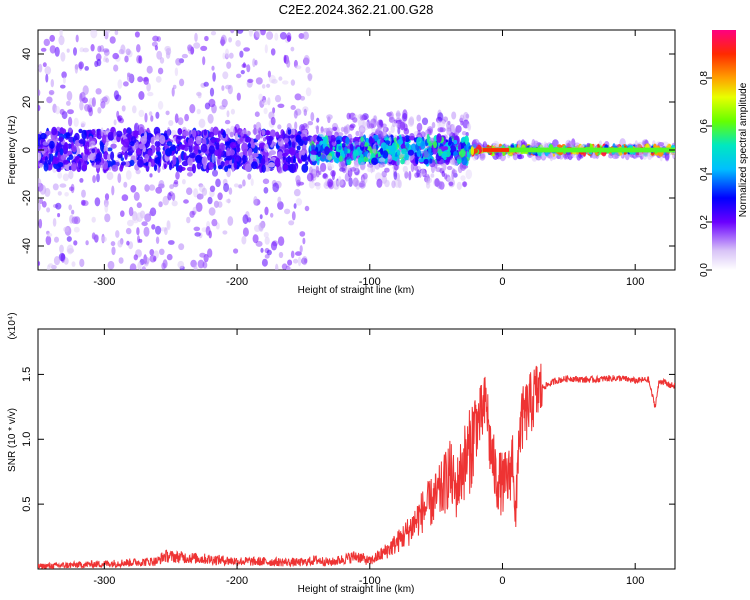  I want to click on snr-x-tick-label: -300, so click(104, 581).